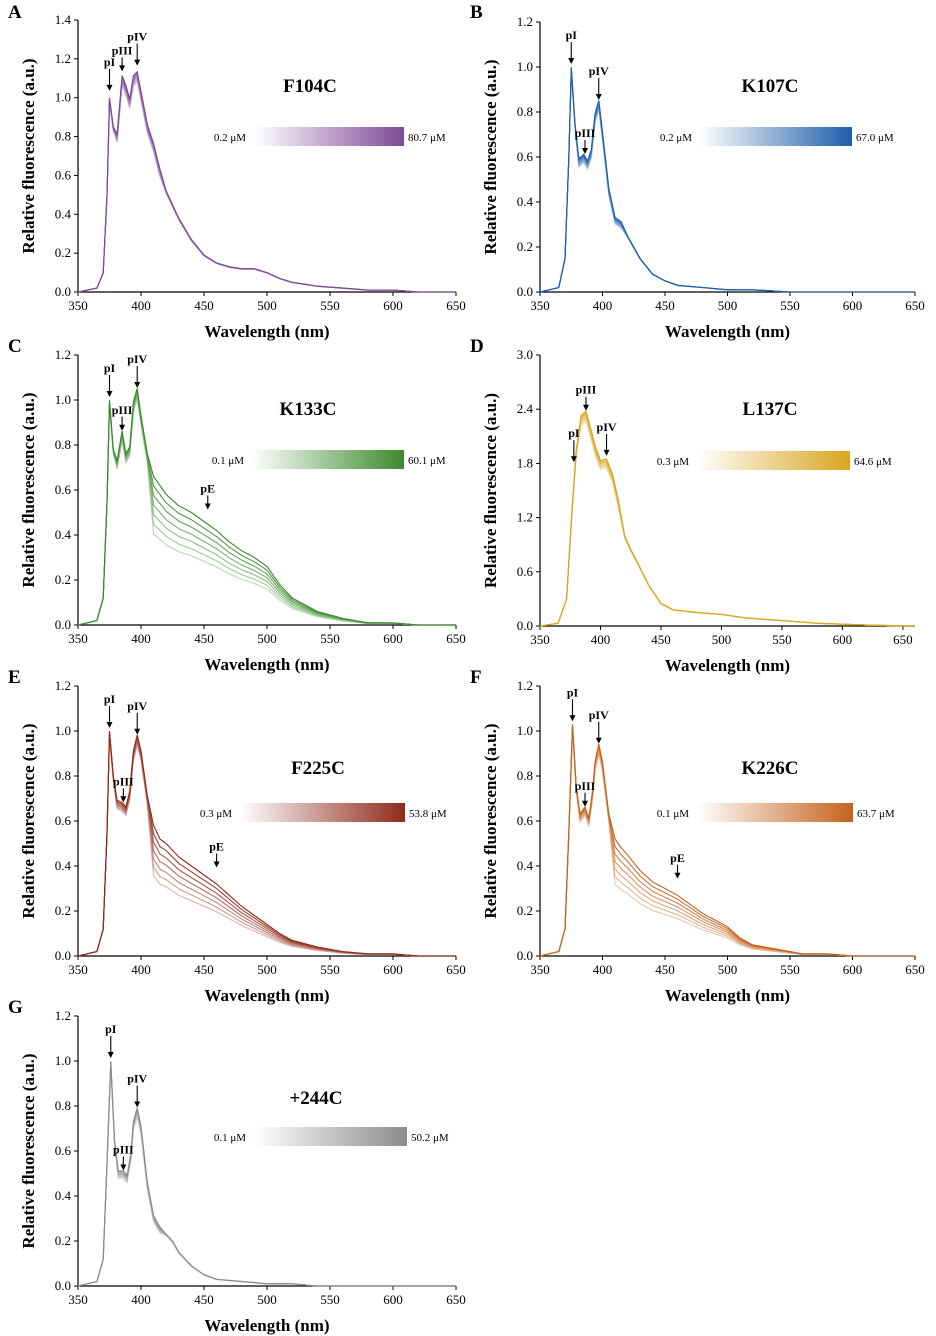 Image resolution: width=936 pixels, height=1336 pixels. Describe the element at coordinates (15, 346) in the screenshot. I see `panel-letter: C` at that location.